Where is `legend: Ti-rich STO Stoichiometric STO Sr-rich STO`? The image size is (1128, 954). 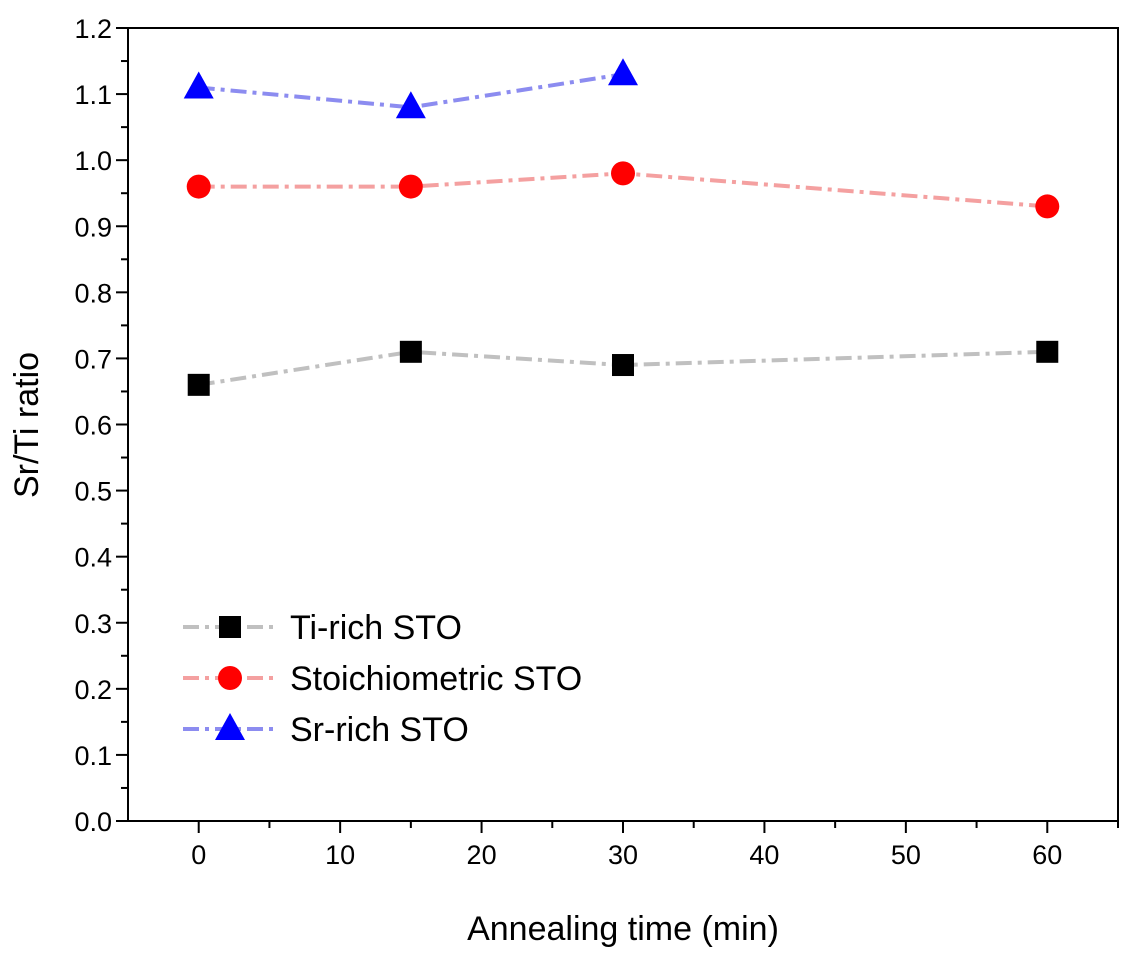 legend: Ti-rich STO Stoichiometric STO Sr-rich STO is located at coordinates (382, 679).